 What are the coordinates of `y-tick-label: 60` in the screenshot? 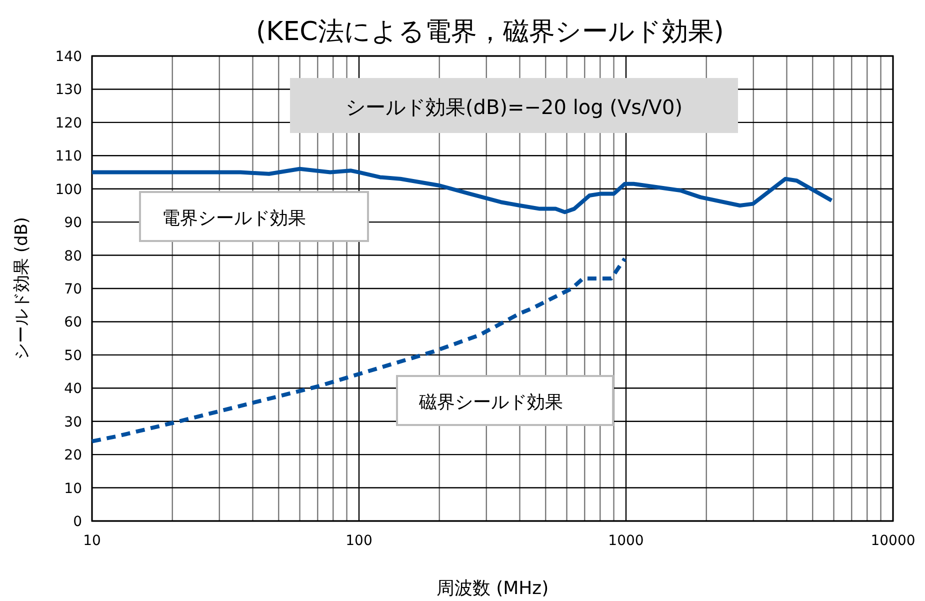 It's located at (73, 322).